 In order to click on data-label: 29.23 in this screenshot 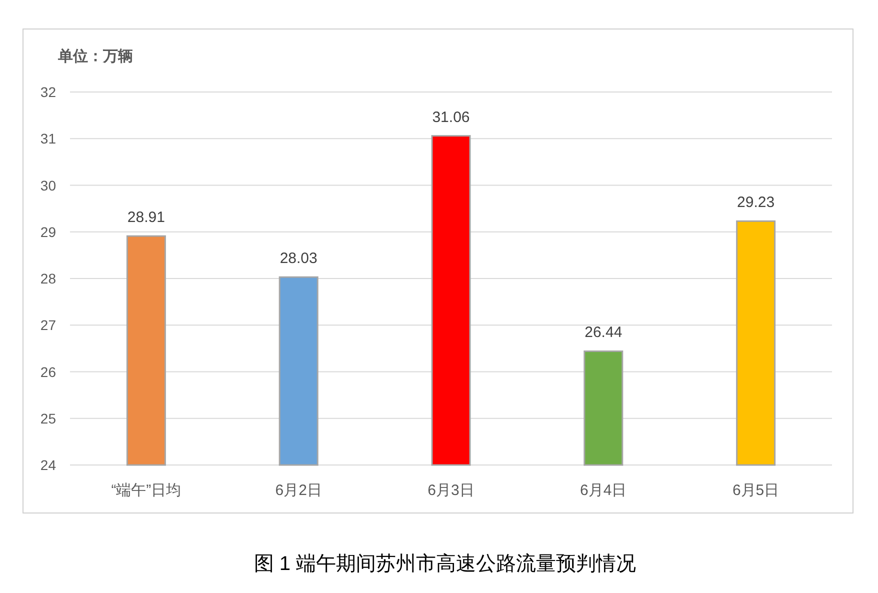, I will do `click(756, 203)`.